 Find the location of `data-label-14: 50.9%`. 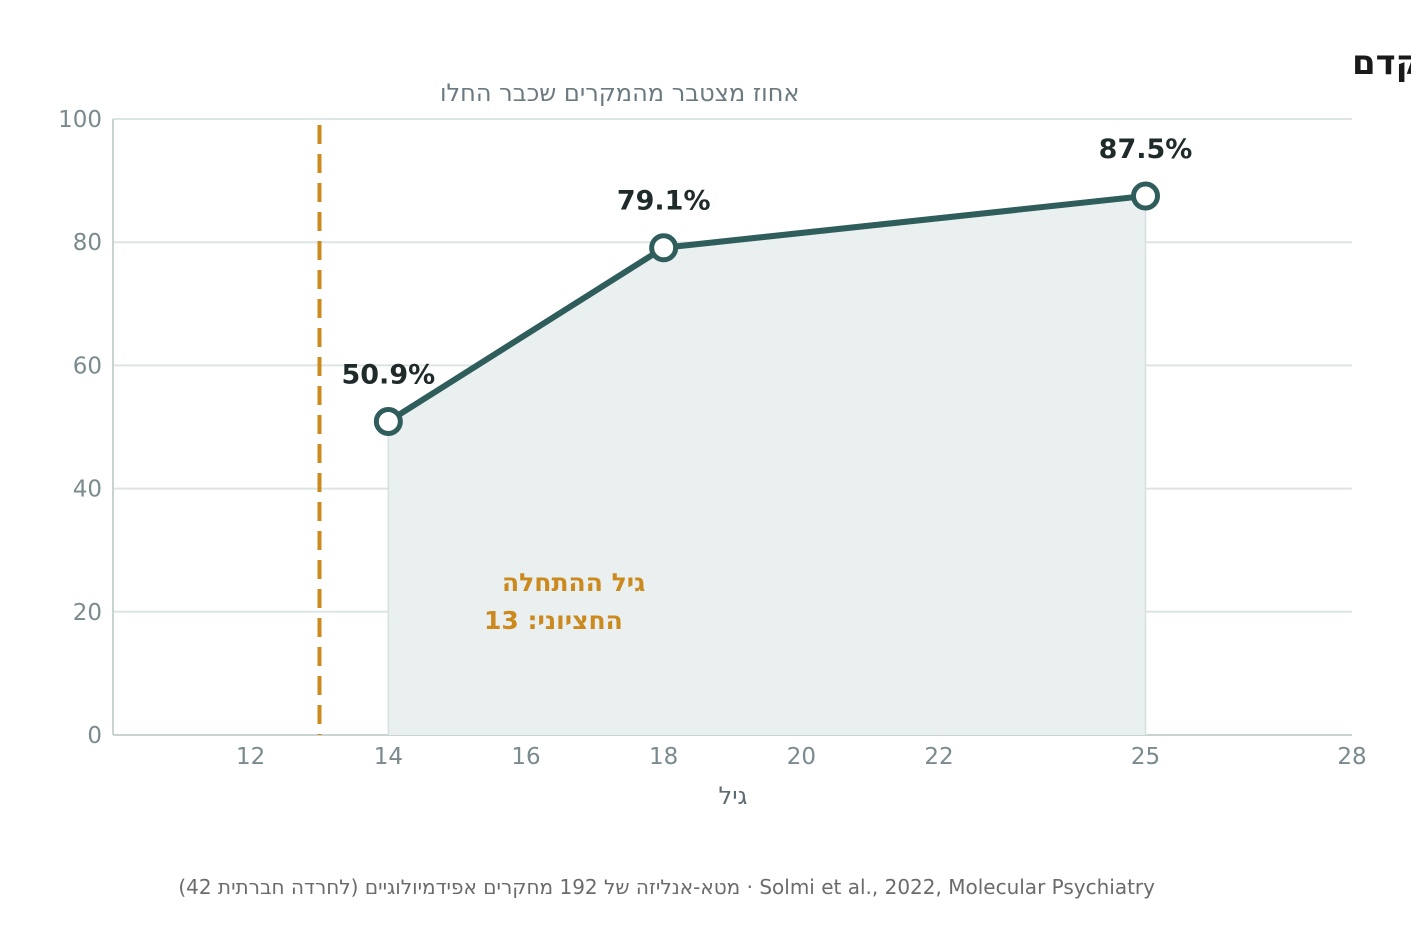

data-label-14: 50.9% is located at coordinates (388, 374).